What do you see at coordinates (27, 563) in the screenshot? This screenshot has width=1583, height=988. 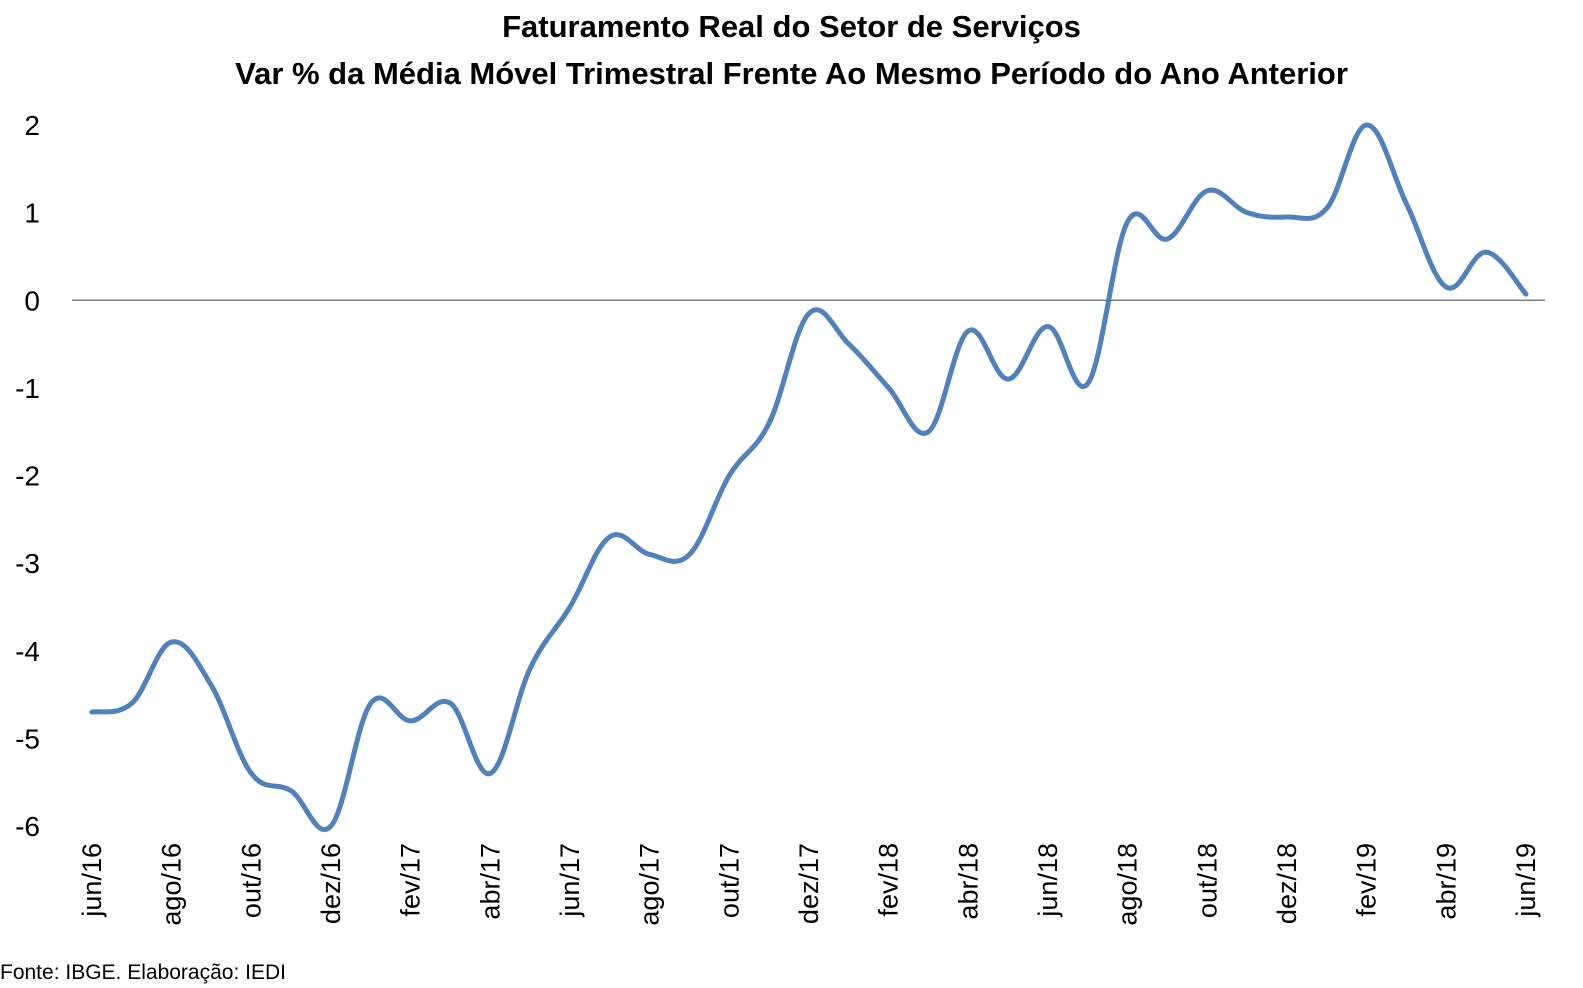 I see `y-tick-label: -3` at bounding box center [27, 563].